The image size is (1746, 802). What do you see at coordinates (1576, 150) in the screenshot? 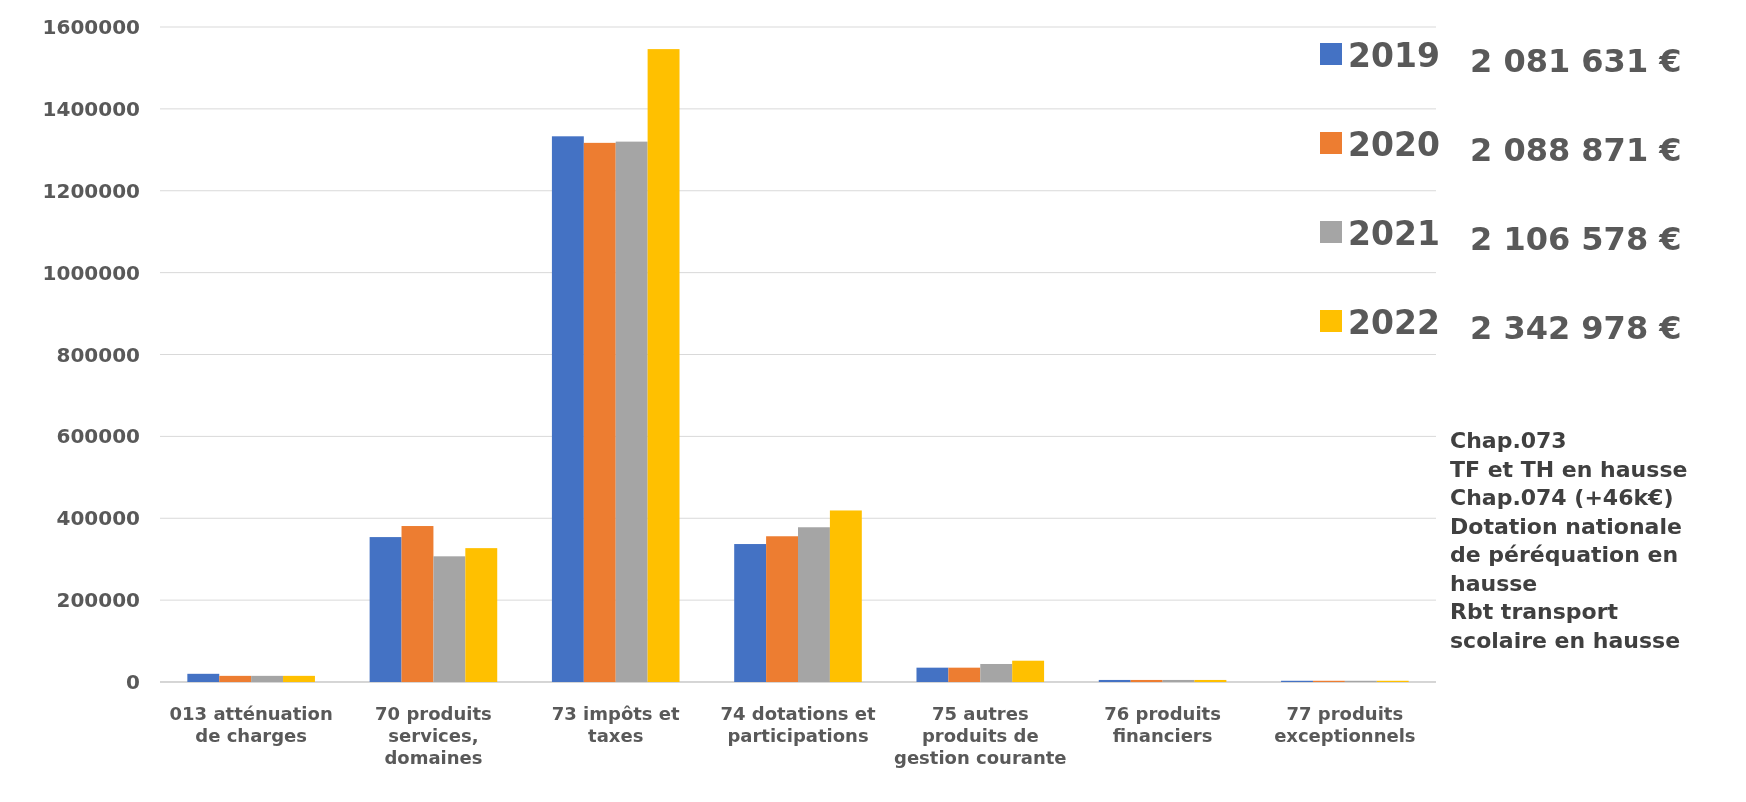
I see `text: 2 088 871 €` at bounding box center [1576, 150].